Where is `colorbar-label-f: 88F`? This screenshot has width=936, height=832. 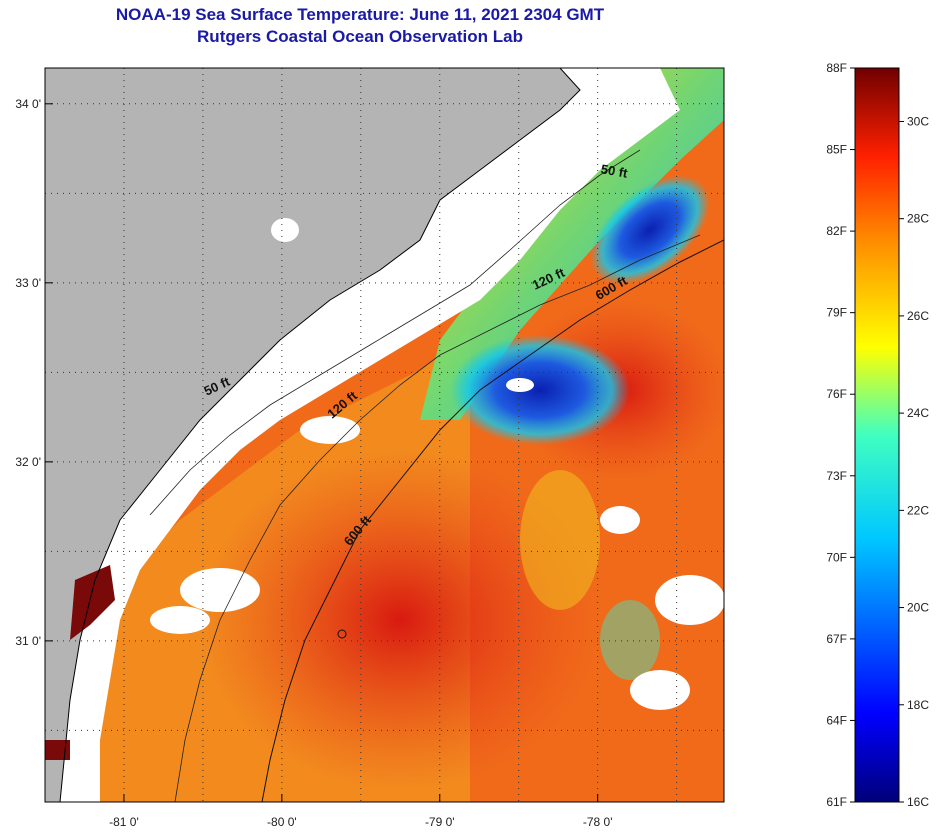 colorbar-label-f: 88F is located at coordinates (836, 68).